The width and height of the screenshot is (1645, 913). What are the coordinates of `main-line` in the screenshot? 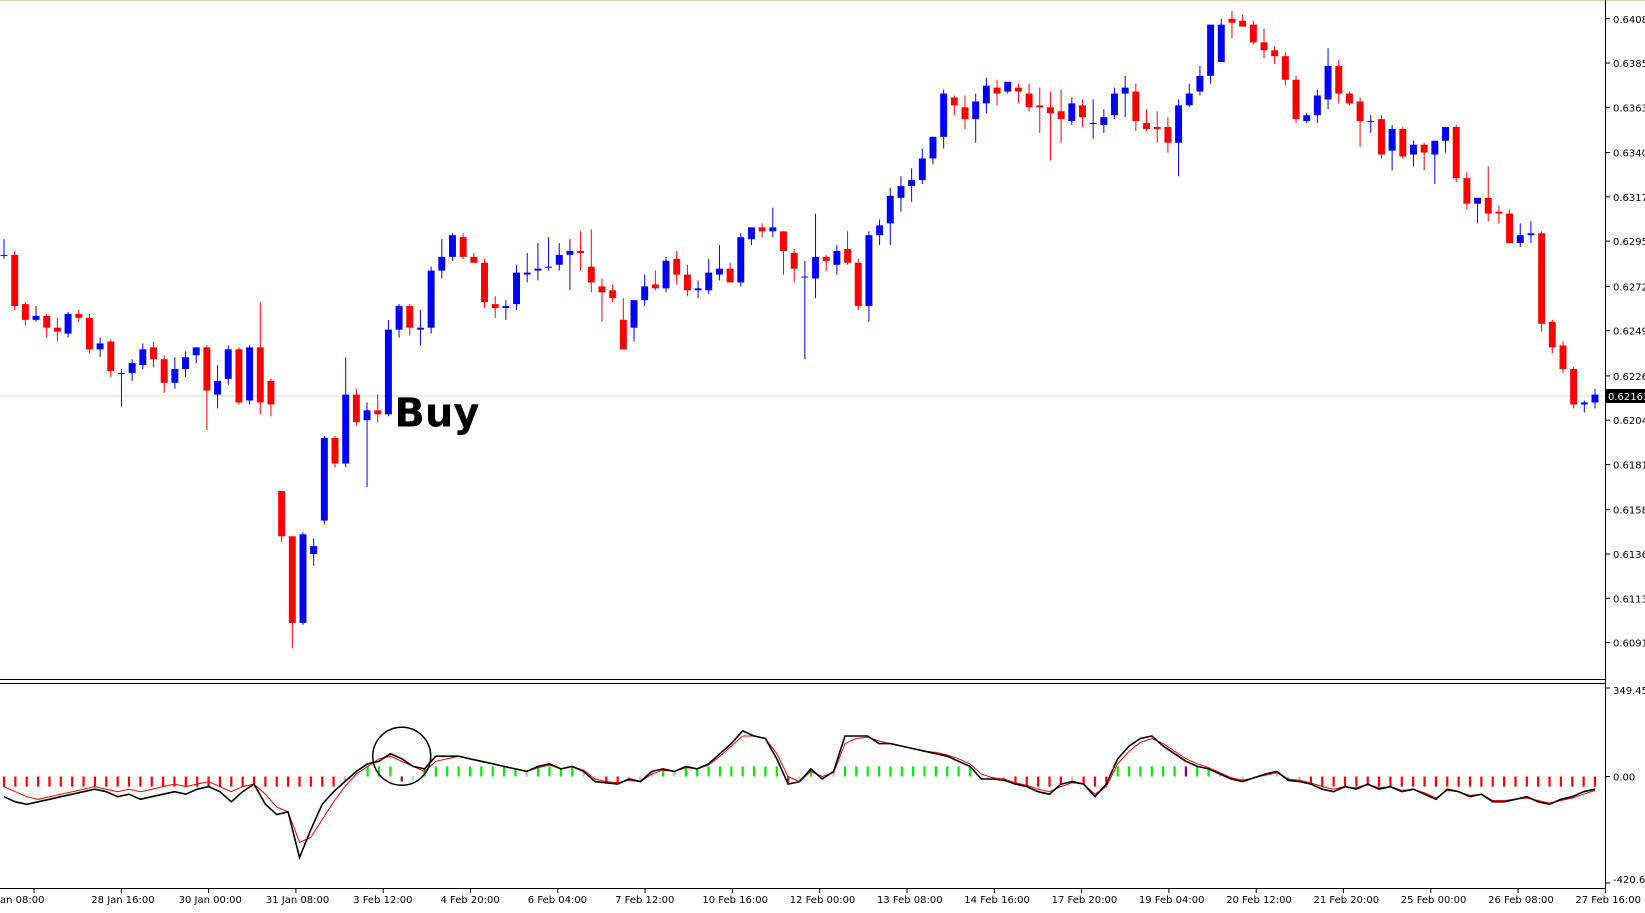 It's located at (799, 795).